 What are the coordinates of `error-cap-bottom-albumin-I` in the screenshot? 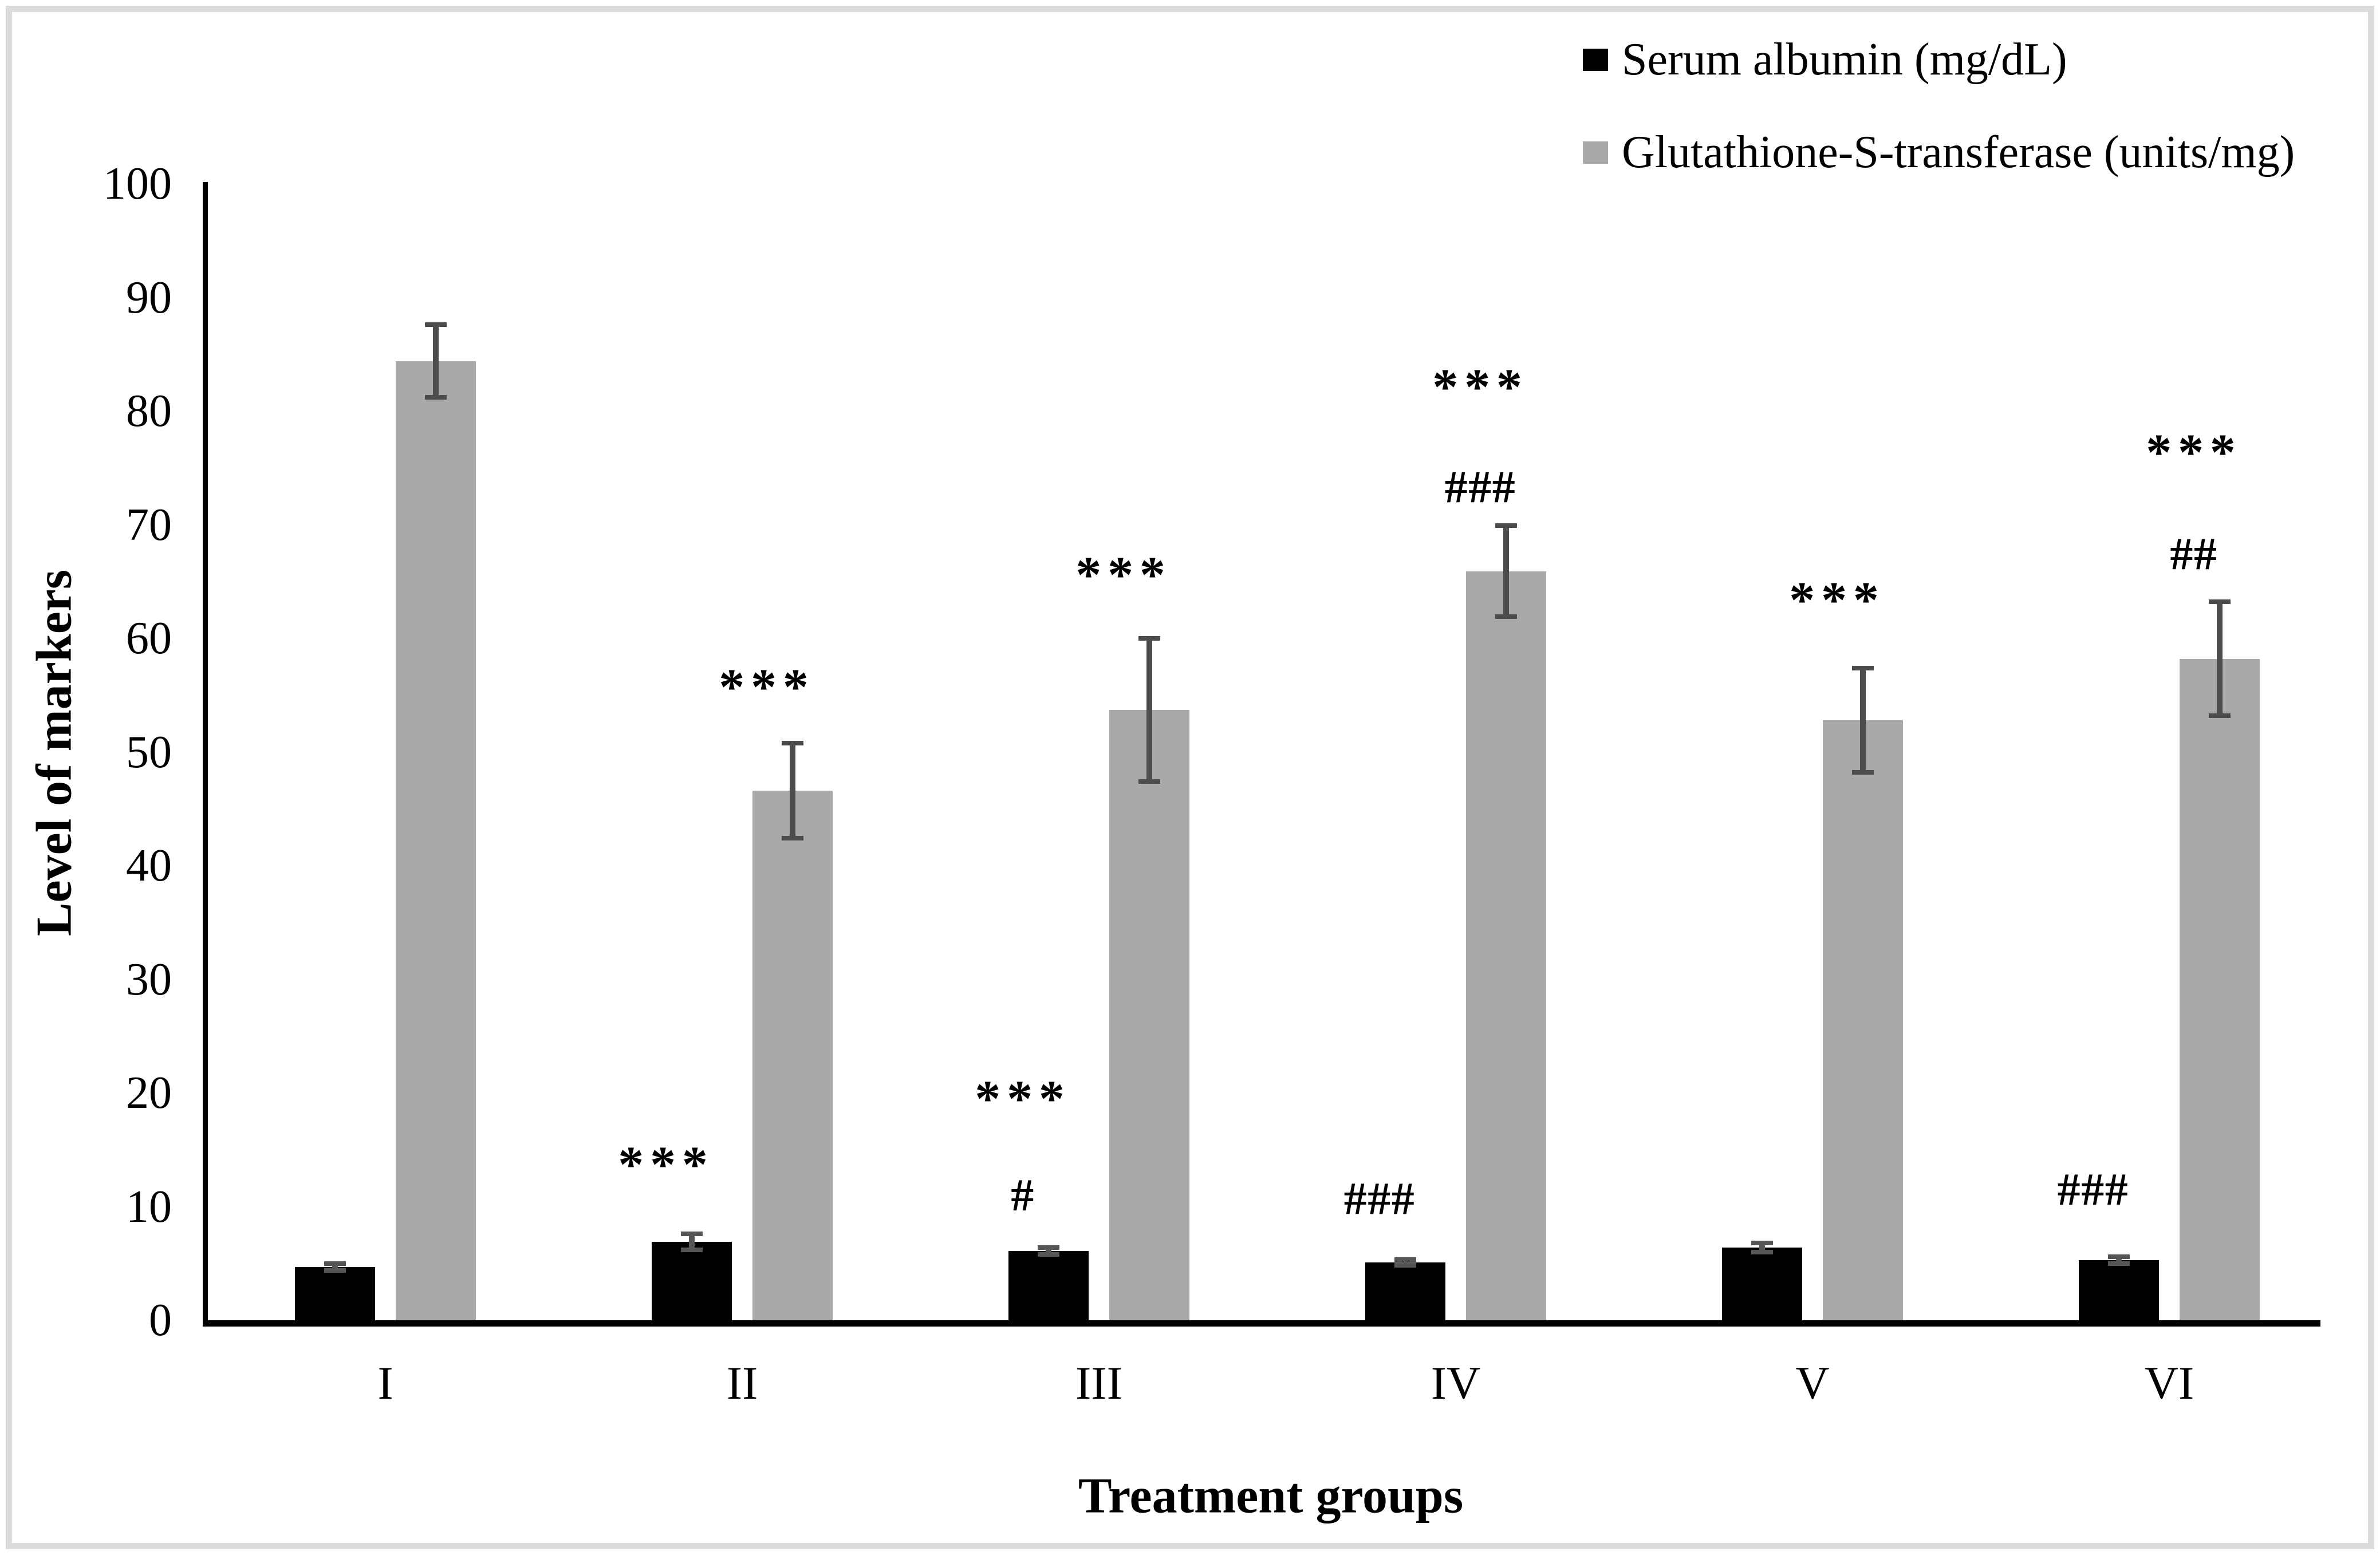 It's located at (335, 1270).